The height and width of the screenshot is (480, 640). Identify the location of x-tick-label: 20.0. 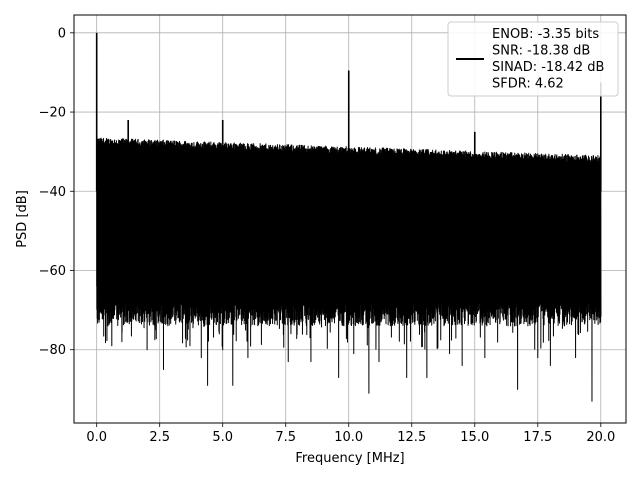
(600, 437).